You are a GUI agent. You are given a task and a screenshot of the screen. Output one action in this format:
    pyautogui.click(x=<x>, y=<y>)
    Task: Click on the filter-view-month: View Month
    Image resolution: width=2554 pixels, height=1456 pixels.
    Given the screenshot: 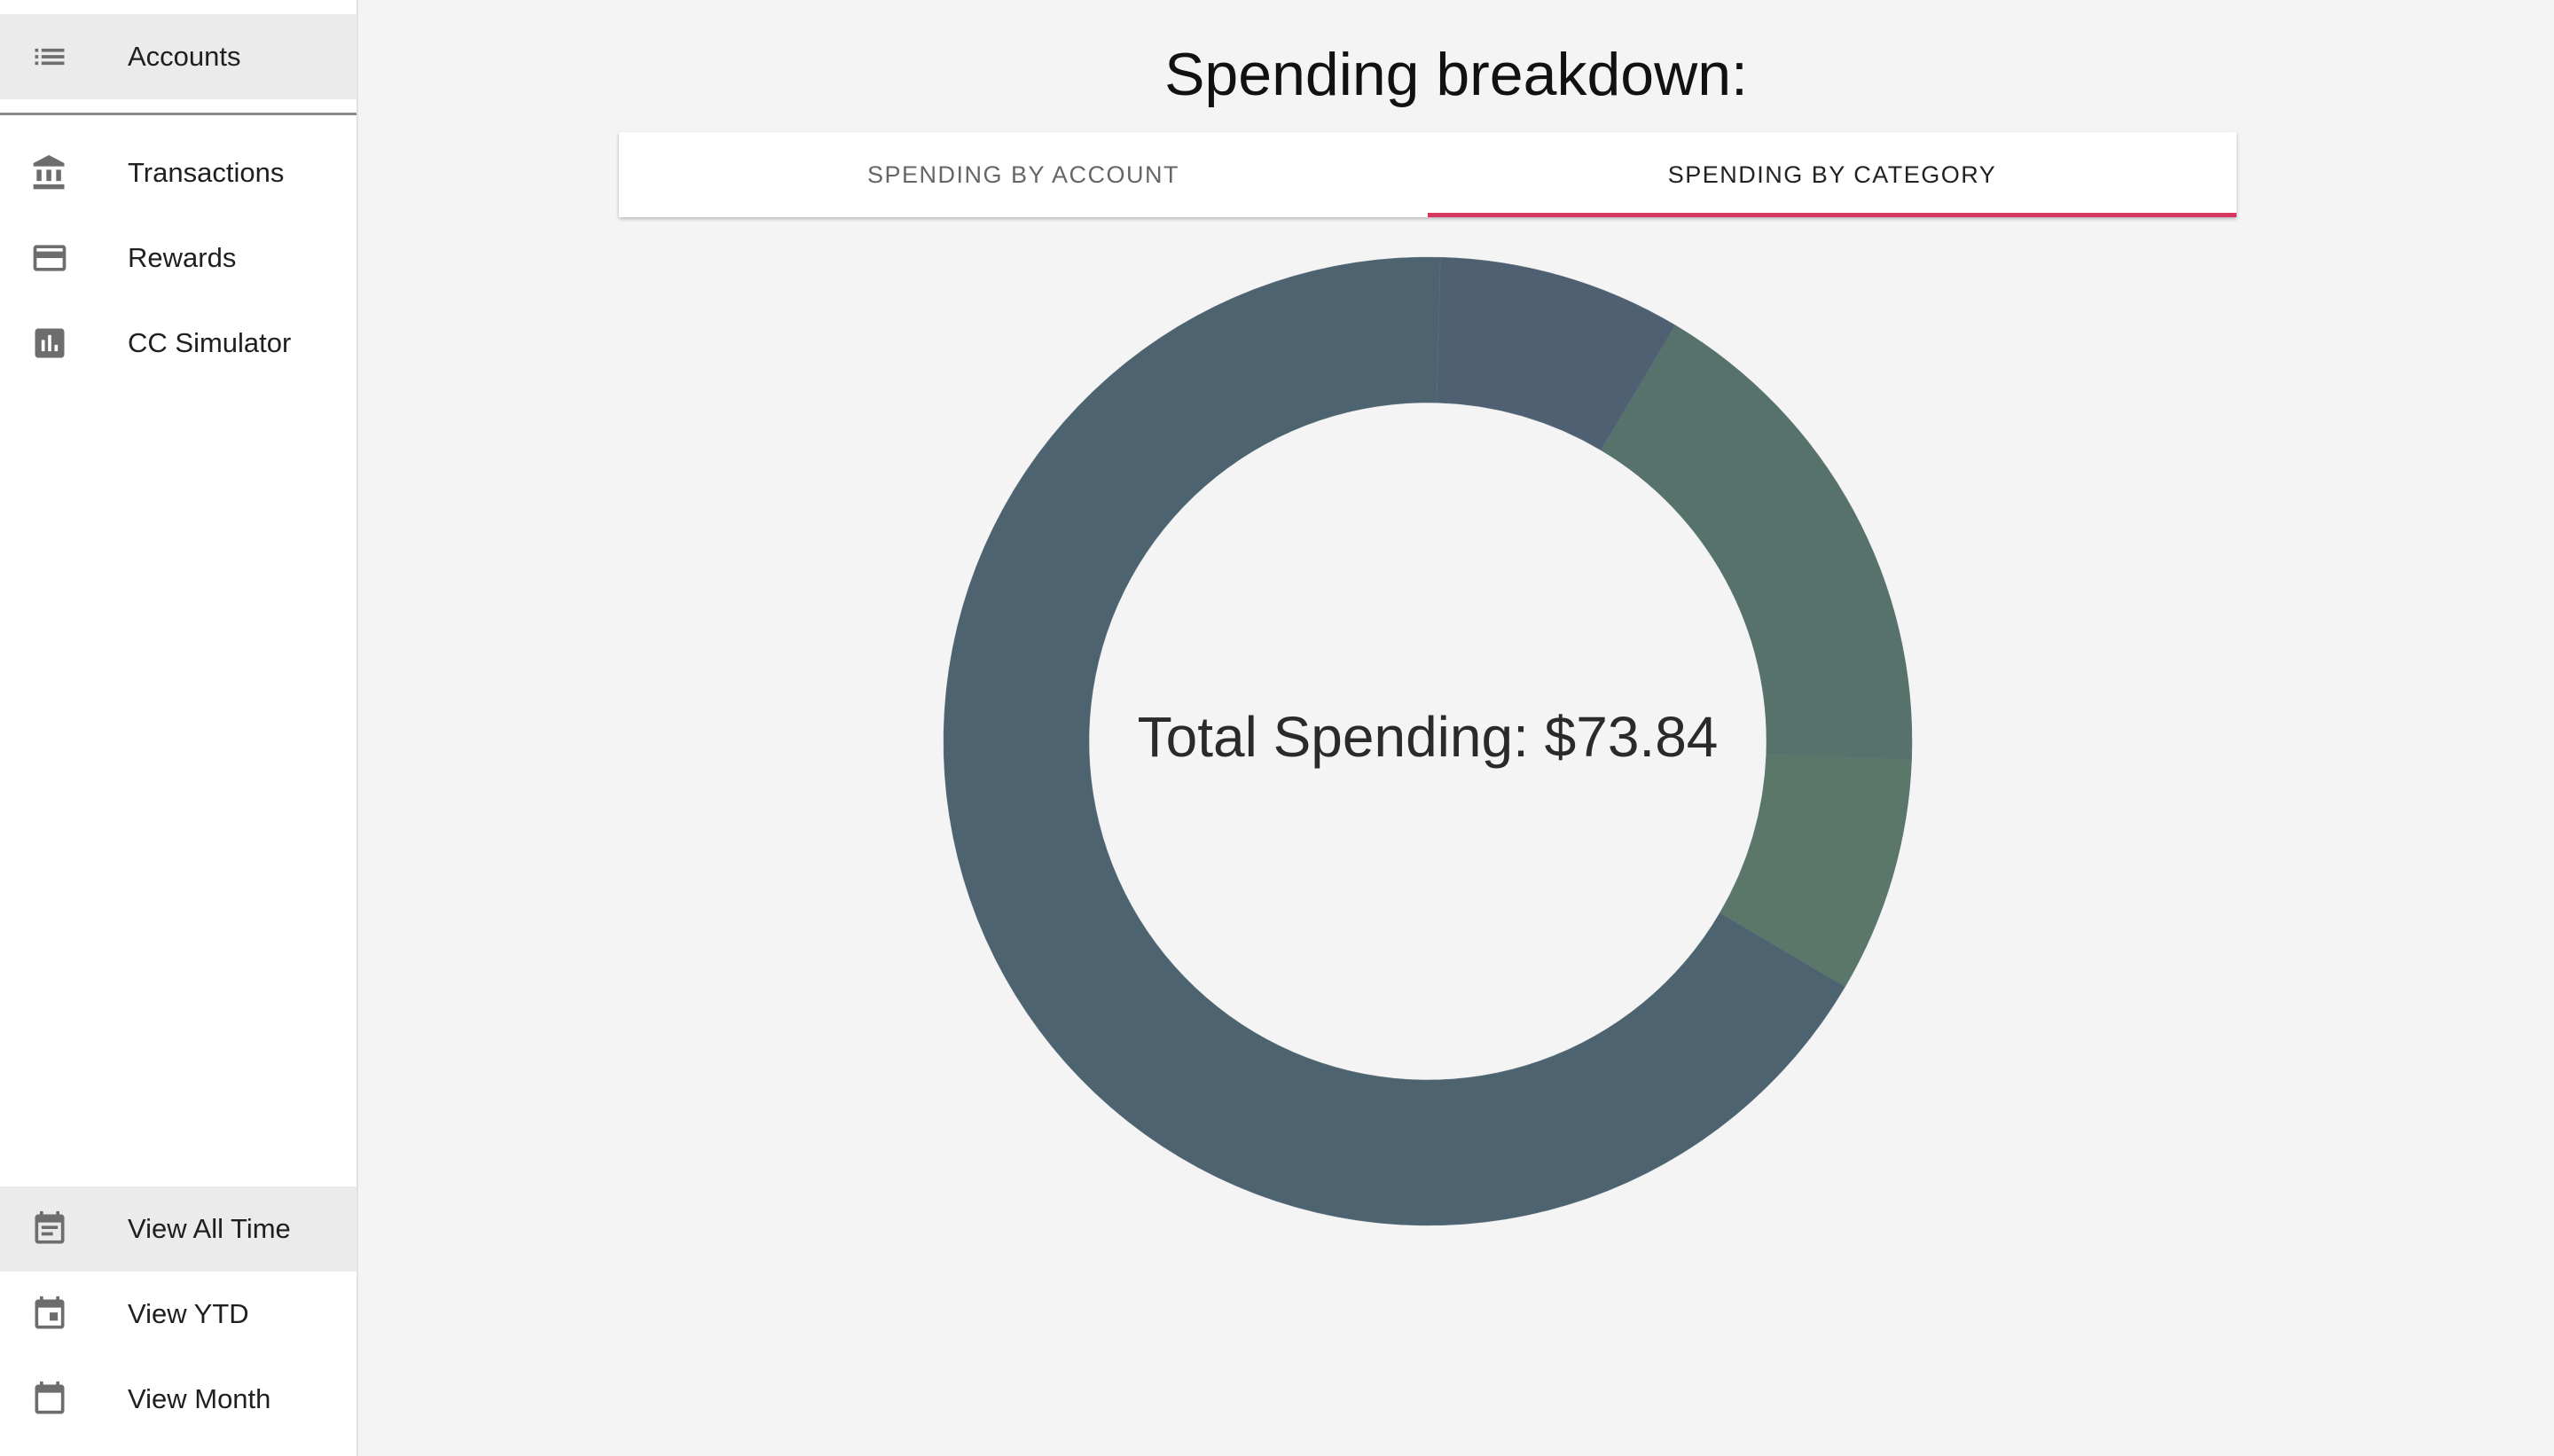 What is the action you would take?
    pyautogui.click(x=178, y=1399)
    